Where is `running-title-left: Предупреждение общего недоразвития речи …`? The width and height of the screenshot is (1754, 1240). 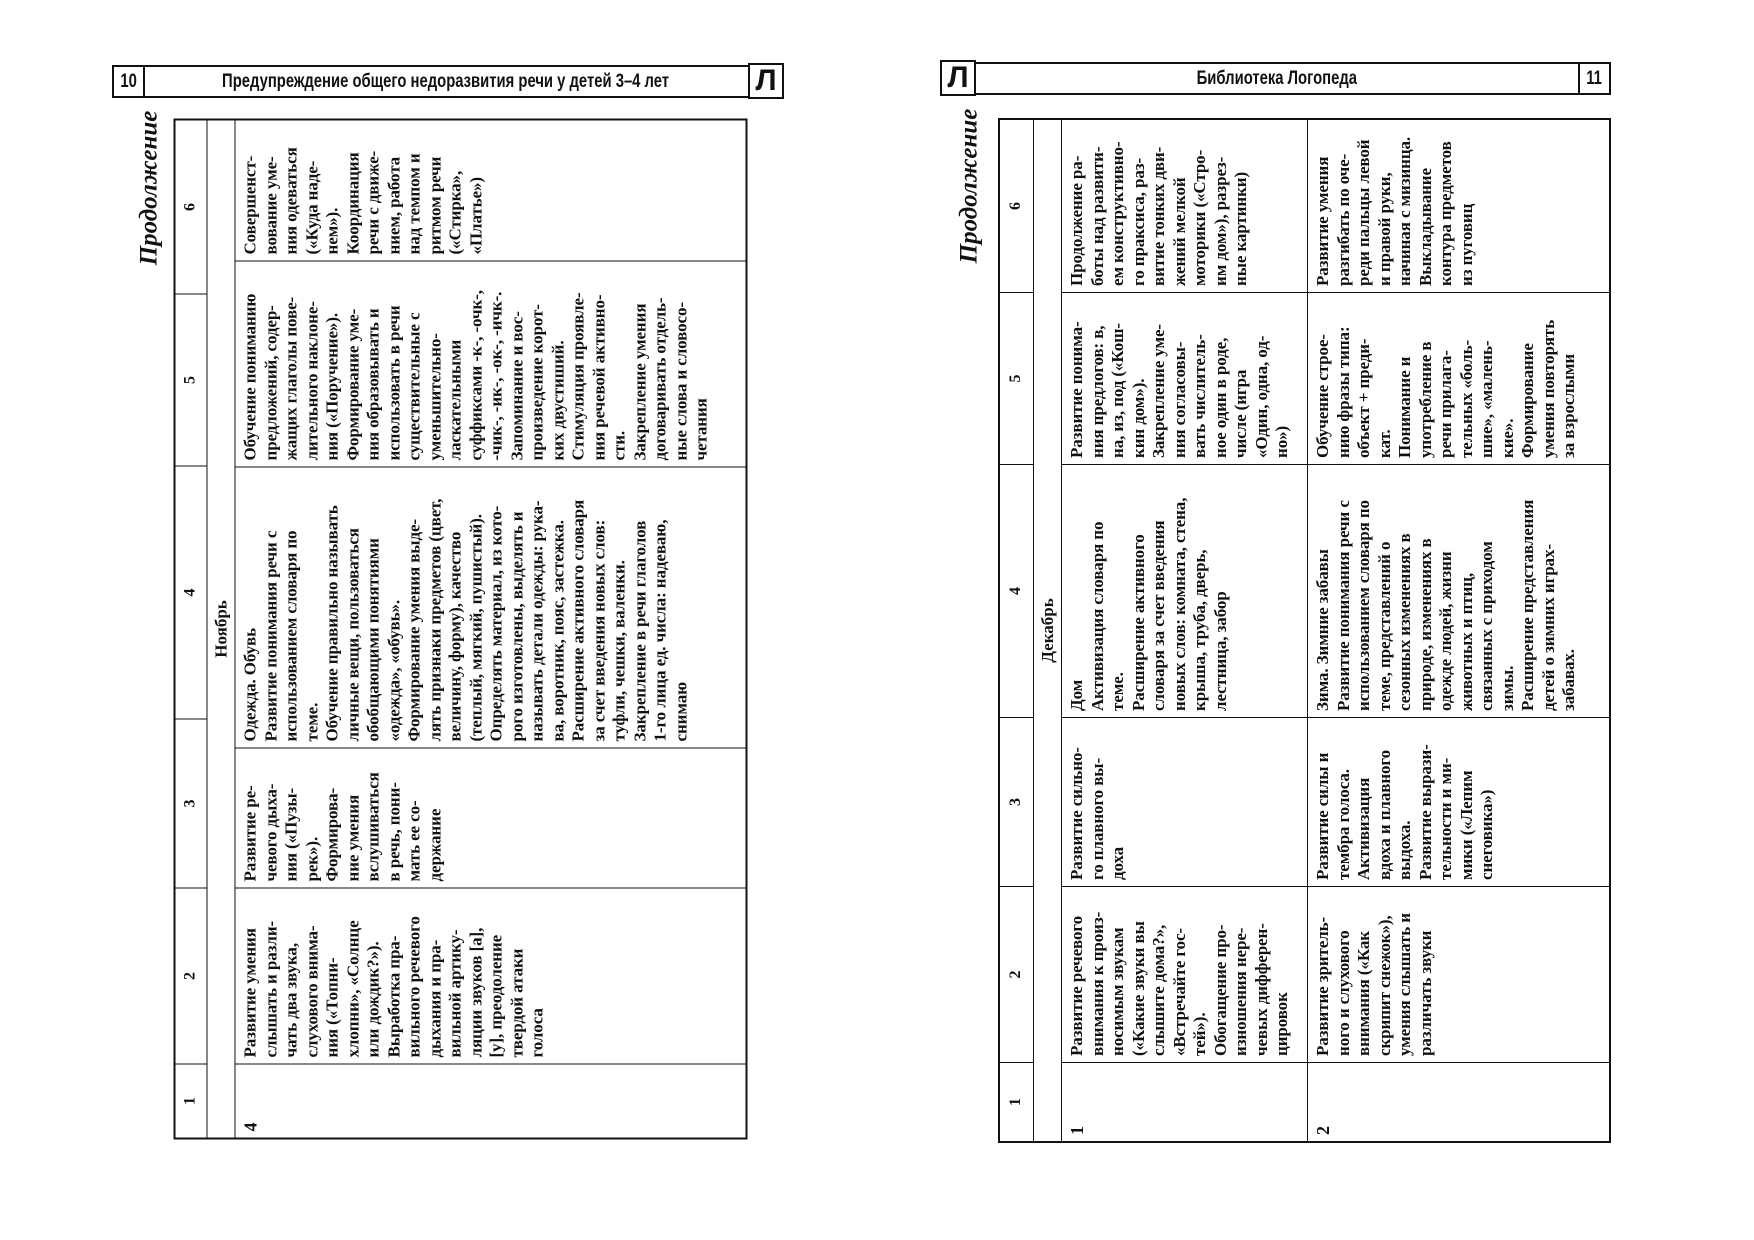 running-title-left: Предупреждение общего недоразвития речи … is located at coordinates (446, 81).